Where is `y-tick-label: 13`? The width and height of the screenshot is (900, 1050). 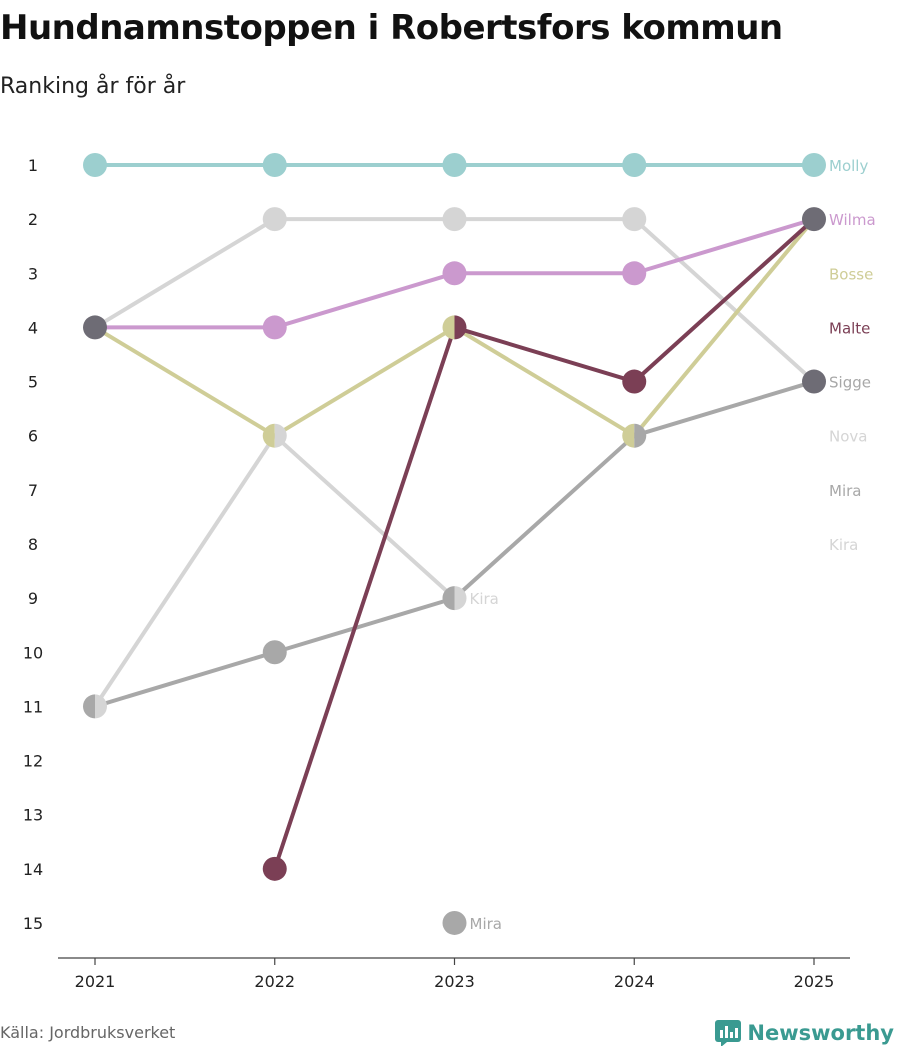
y-tick-label: 13 is located at coordinates (33, 815).